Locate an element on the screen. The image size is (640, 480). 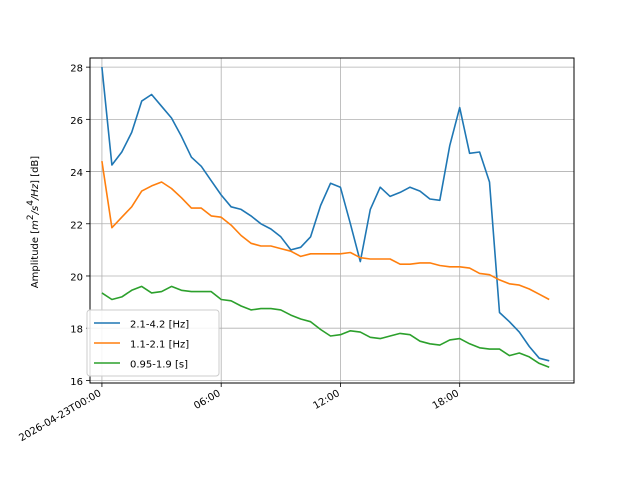
legend-label-2: 1.1-2.1 [Hz] is located at coordinates (159, 345).